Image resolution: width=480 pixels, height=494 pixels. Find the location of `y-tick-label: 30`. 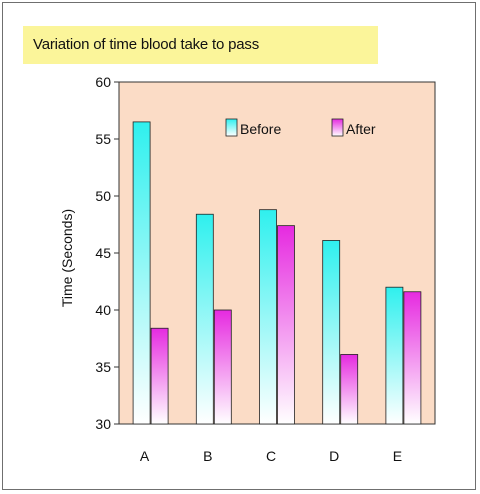

y-tick-label: 30 is located at coordinates (103, 424).